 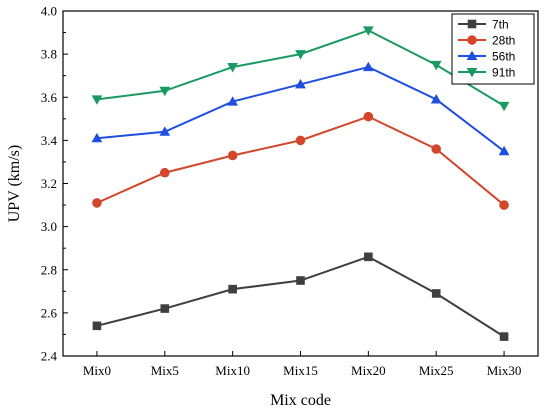 What do you see at coordinates (49, 356) in the screenshot?
I see `y-tick-label: 2.4` at bounding box center [49, 356].